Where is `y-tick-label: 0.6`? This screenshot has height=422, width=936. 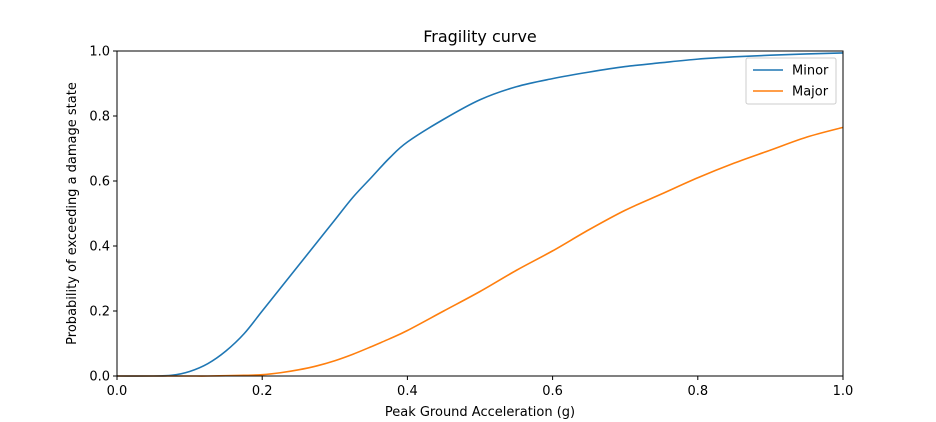
y-tick-label: 0.6 is located at coordinates (99, 182).